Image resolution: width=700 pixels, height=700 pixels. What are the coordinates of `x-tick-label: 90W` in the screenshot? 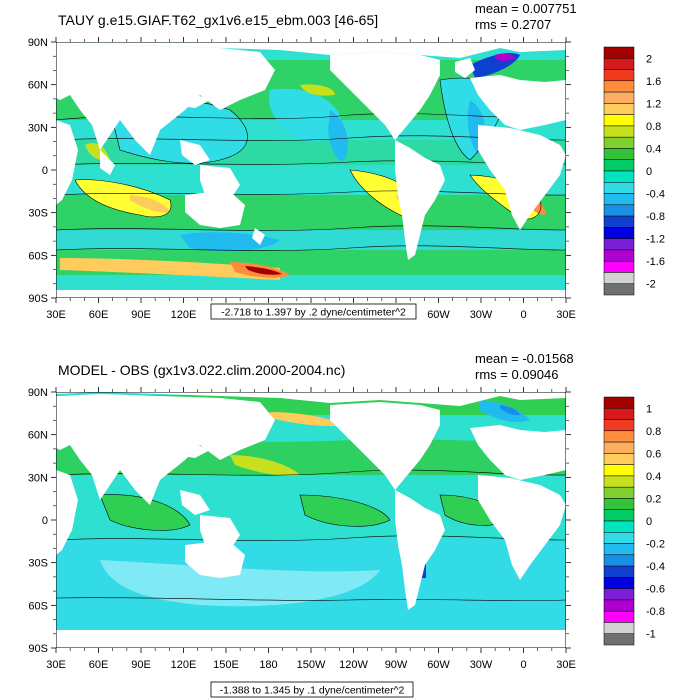 It's located at (396, 665).